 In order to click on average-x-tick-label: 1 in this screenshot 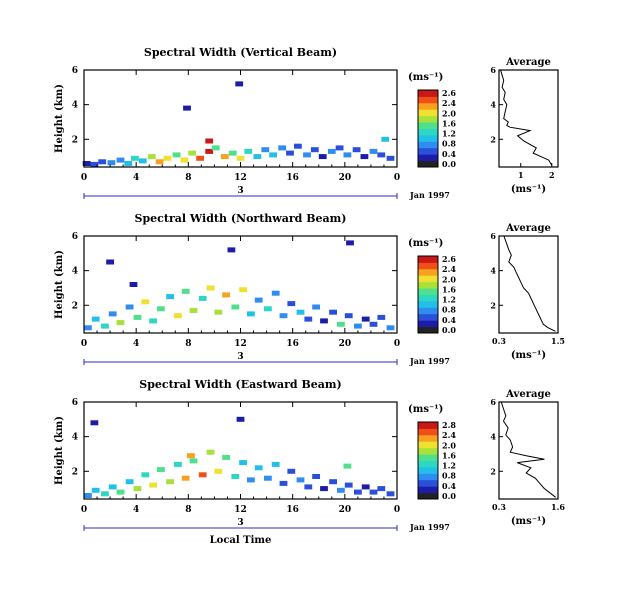, I will do `click(521, 175)`.